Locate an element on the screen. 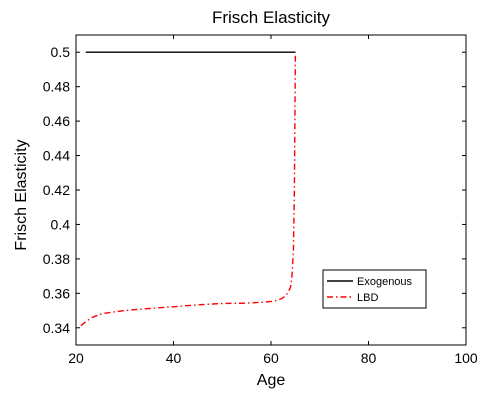 This screenshot has height=394, width=488. x-tick-label: 40 is located at coordinates (174, 358).